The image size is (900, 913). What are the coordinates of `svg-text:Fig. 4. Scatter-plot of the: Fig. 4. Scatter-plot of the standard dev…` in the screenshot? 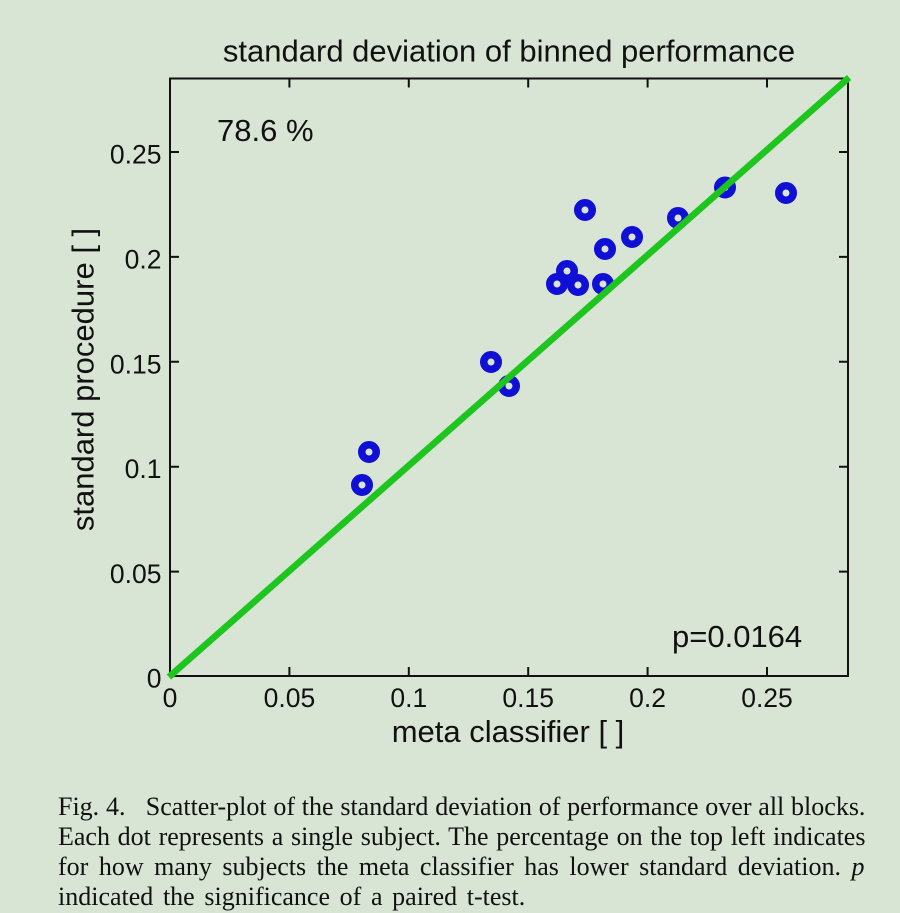 It's located at (461, 806).